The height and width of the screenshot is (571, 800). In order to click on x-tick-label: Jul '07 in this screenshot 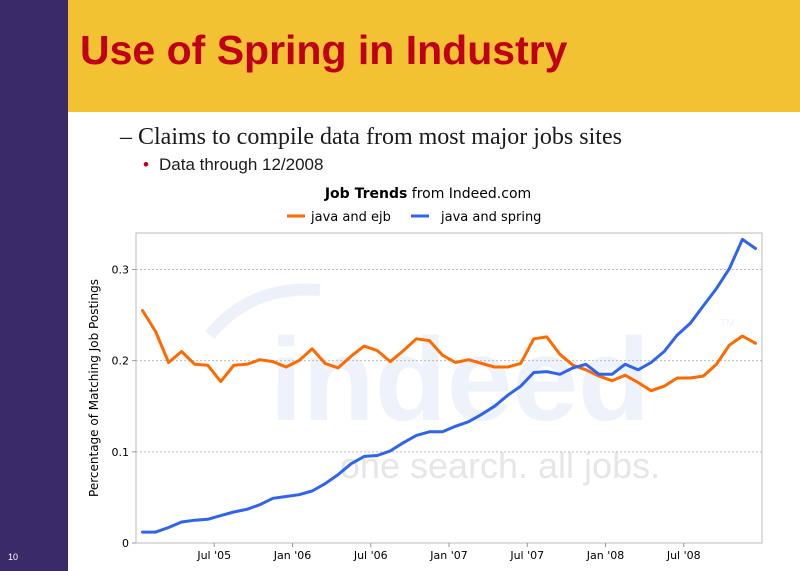, I will do `click(526, 555)`.